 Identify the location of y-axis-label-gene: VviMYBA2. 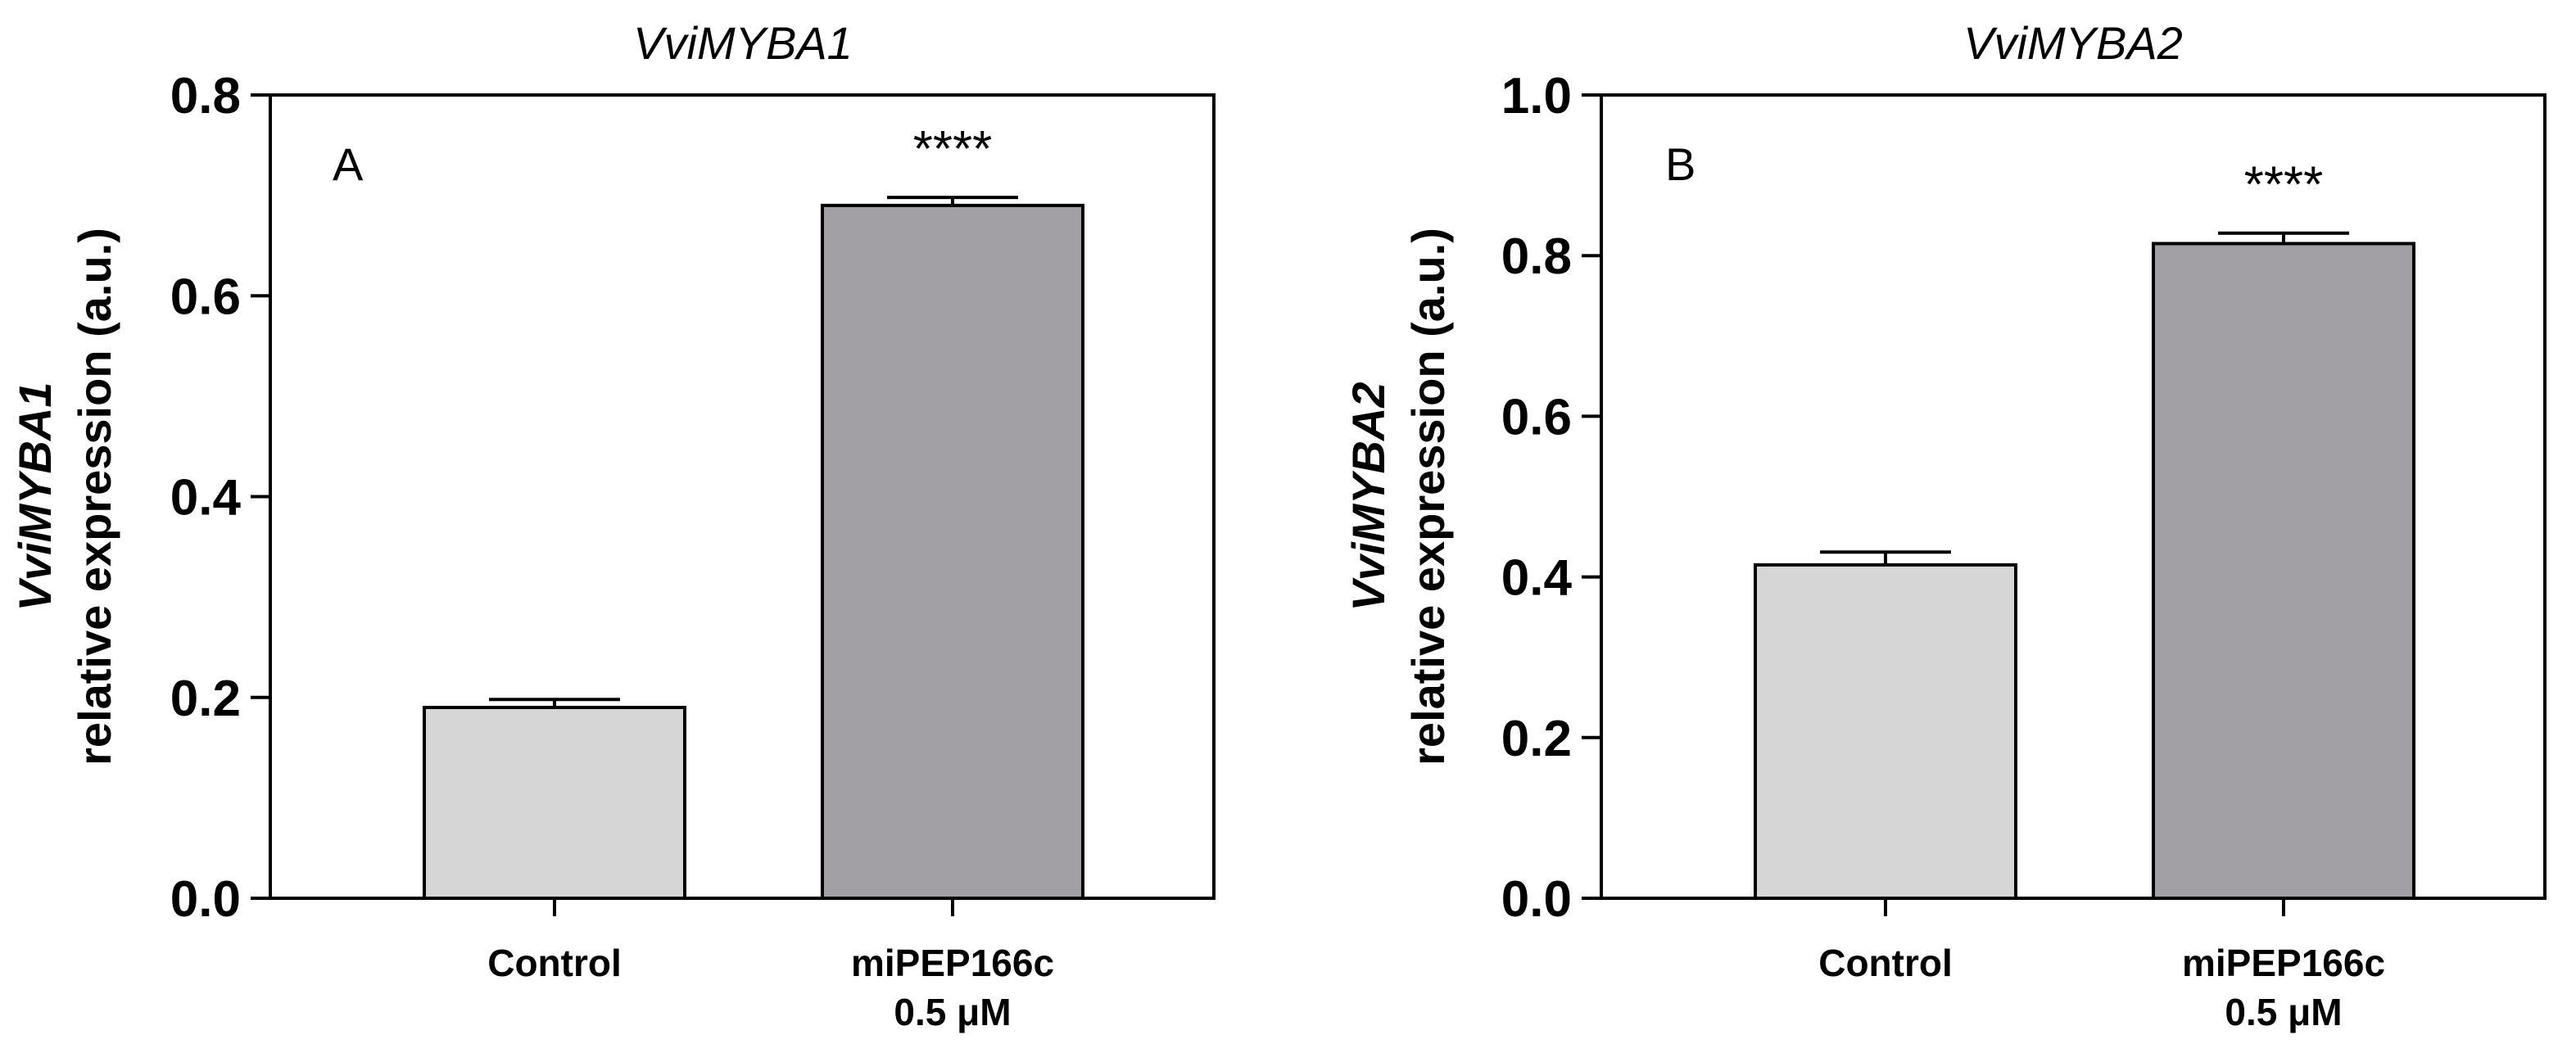
(1368, 496).